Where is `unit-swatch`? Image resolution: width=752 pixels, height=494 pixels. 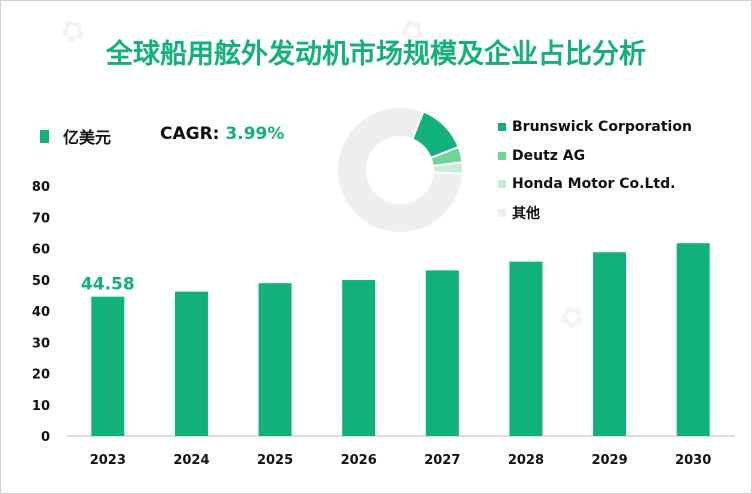 unit-swatch is located at coordinates (44, 136).